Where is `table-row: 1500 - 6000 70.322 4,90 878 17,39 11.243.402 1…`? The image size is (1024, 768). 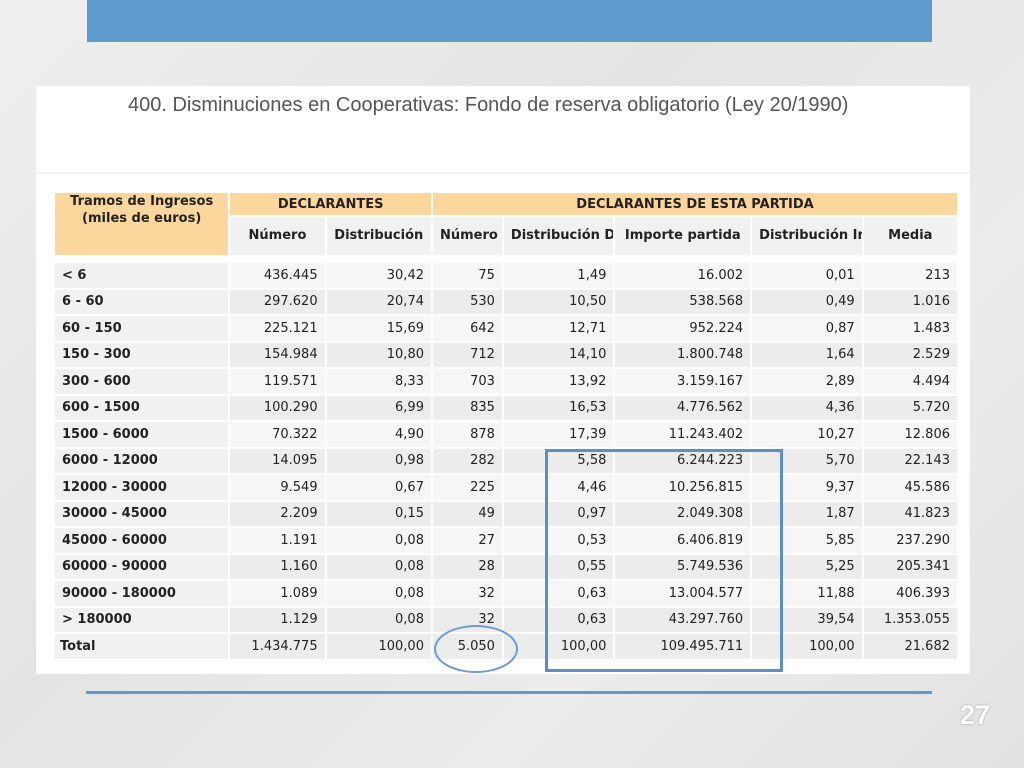
table-row: 1500 - 6000 70.322 4,90 878 17,39 11.243.402 1… is located at coordinates (506, 434).